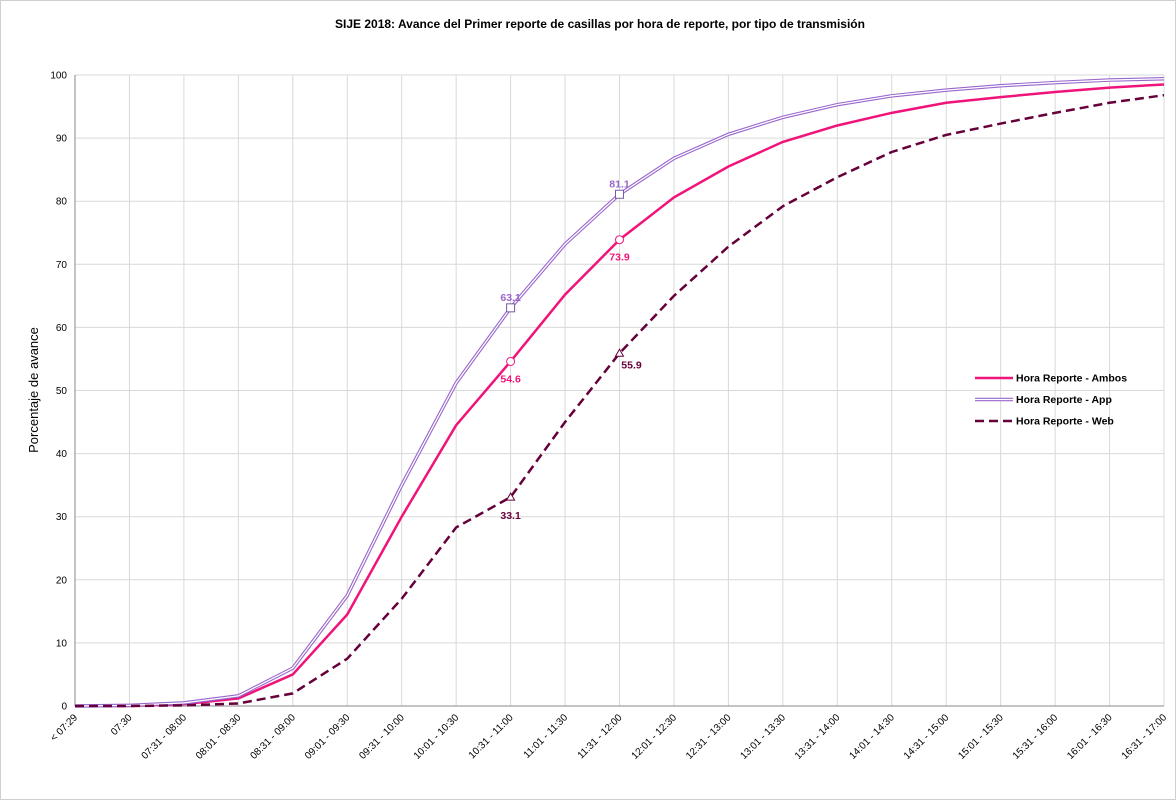 This screenshot has width=1176, height=800. I want to click on y-tick-label: 80, so click(62, 202).